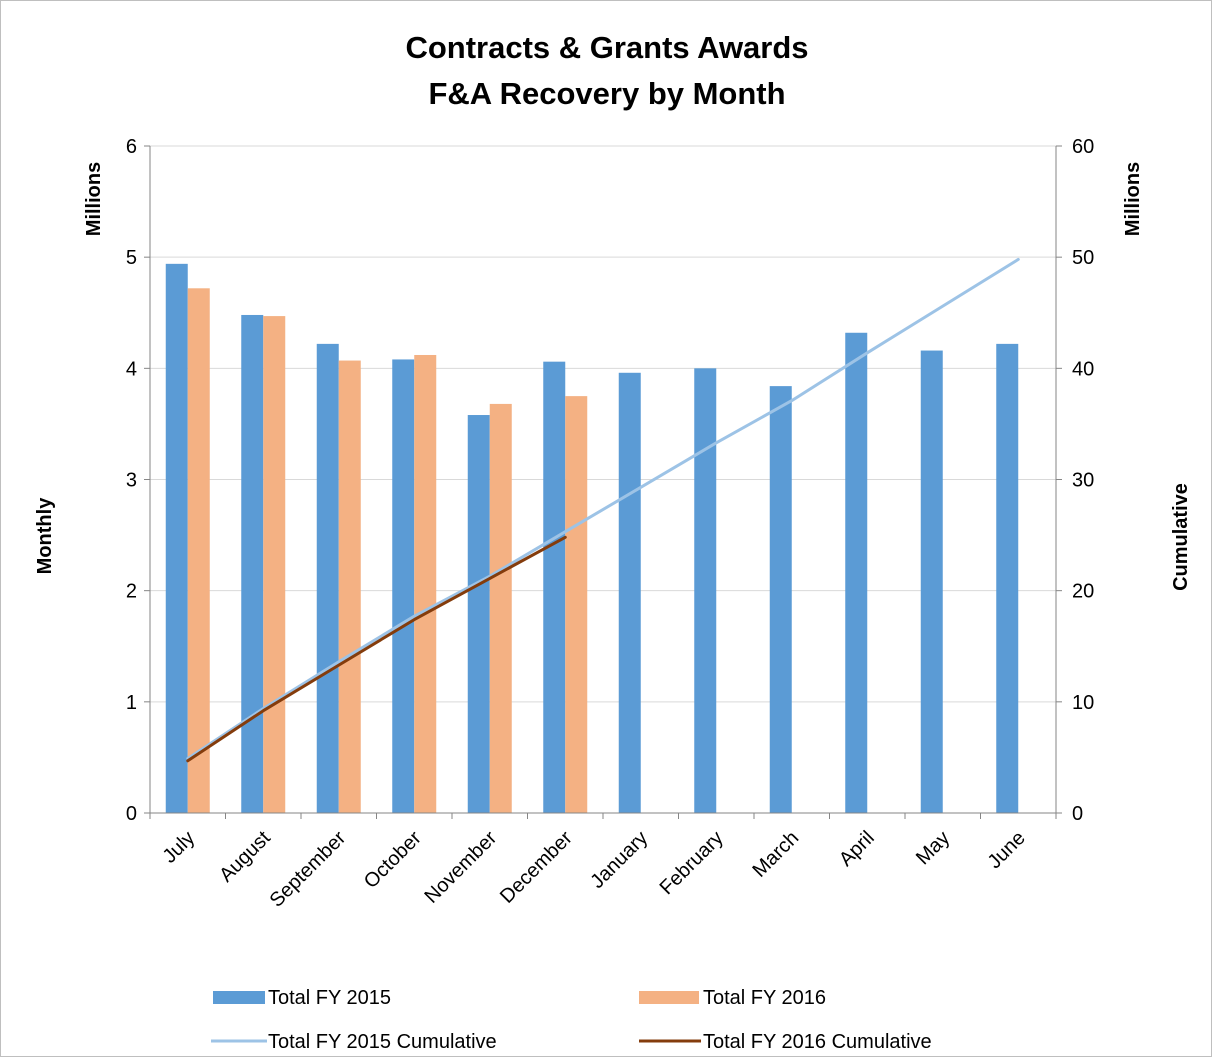  What do you see at coordinates (327, 578) in the screenshot?
I see `bar-total-fy-2015-september` at bounding box center [327, 578].